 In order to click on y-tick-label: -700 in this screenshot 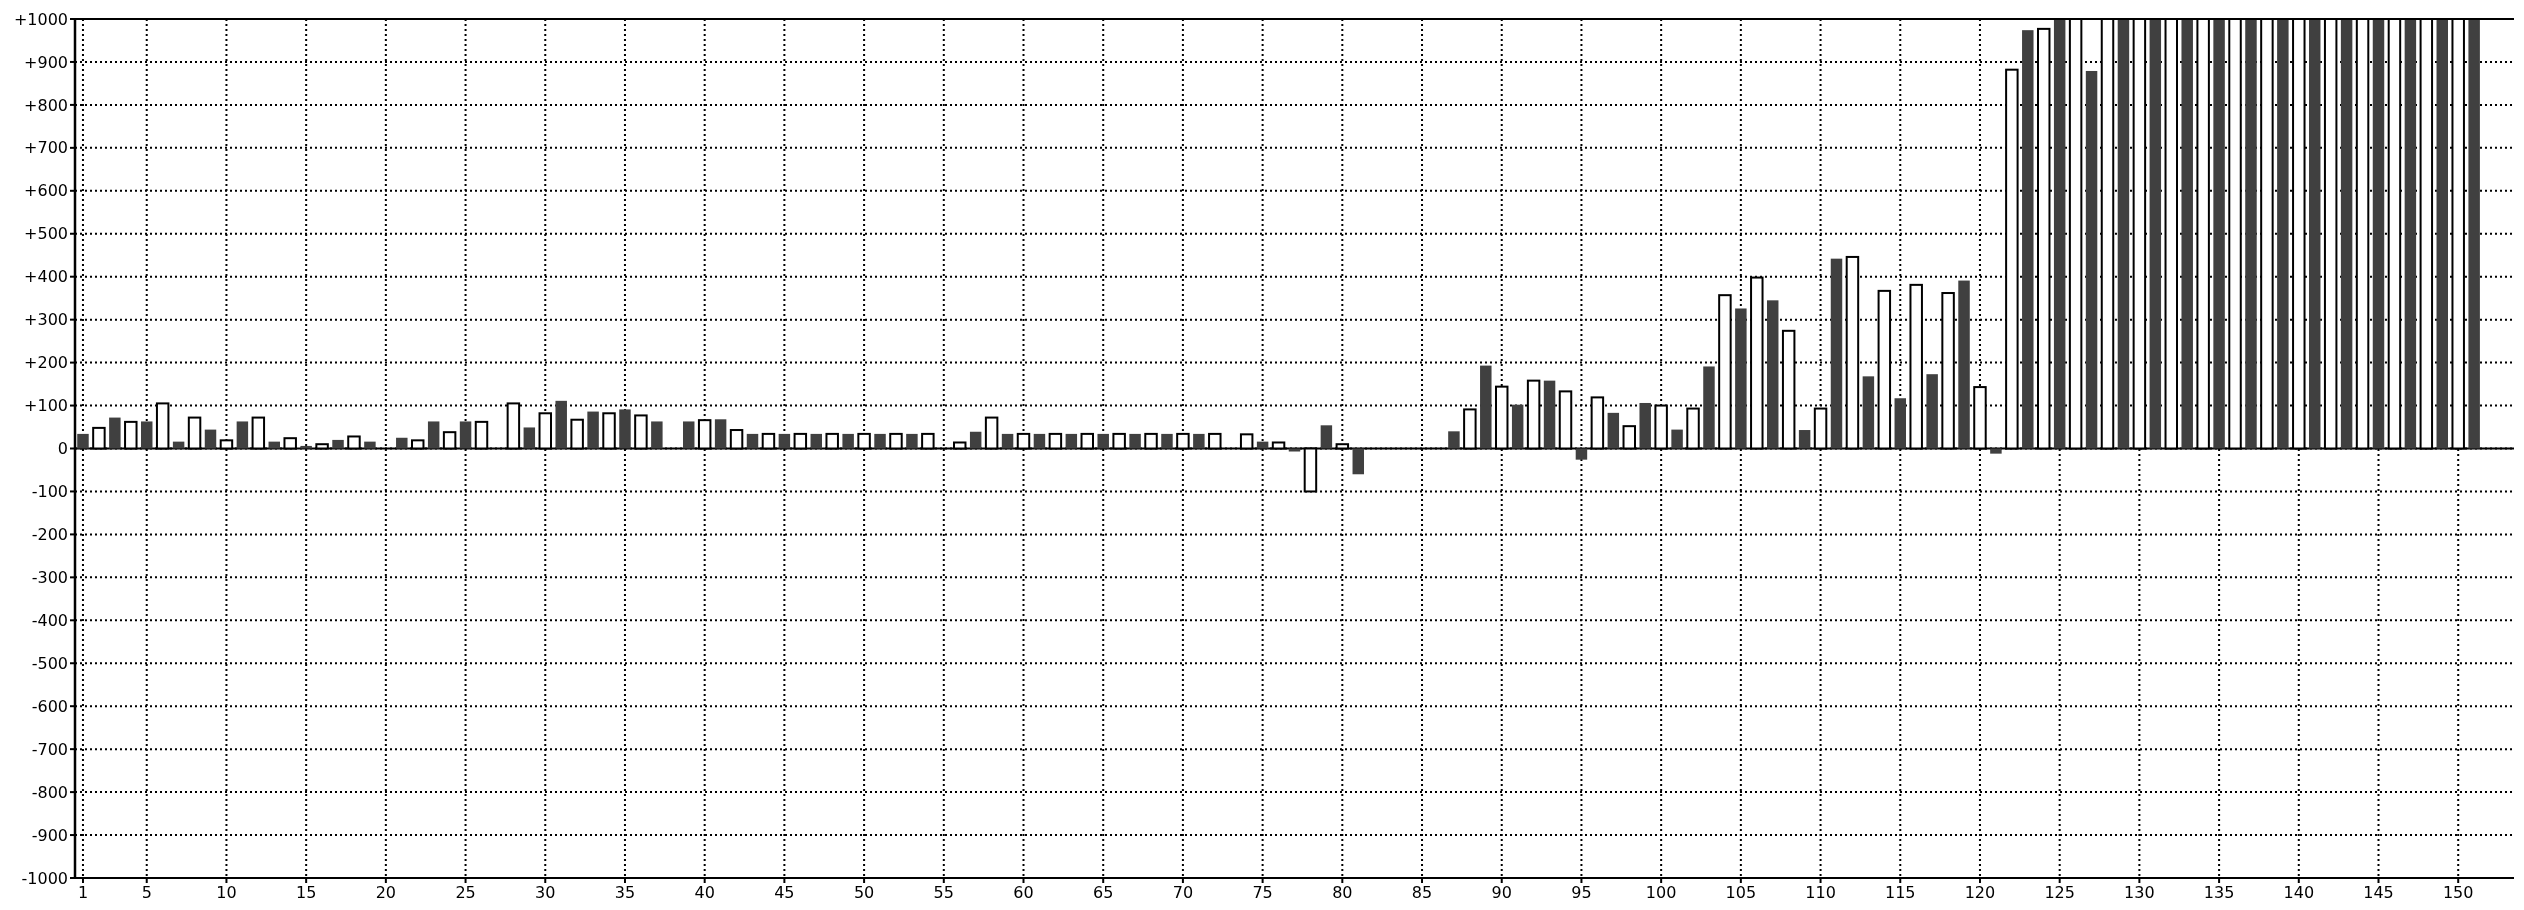, I will do `click(49, 749)`.